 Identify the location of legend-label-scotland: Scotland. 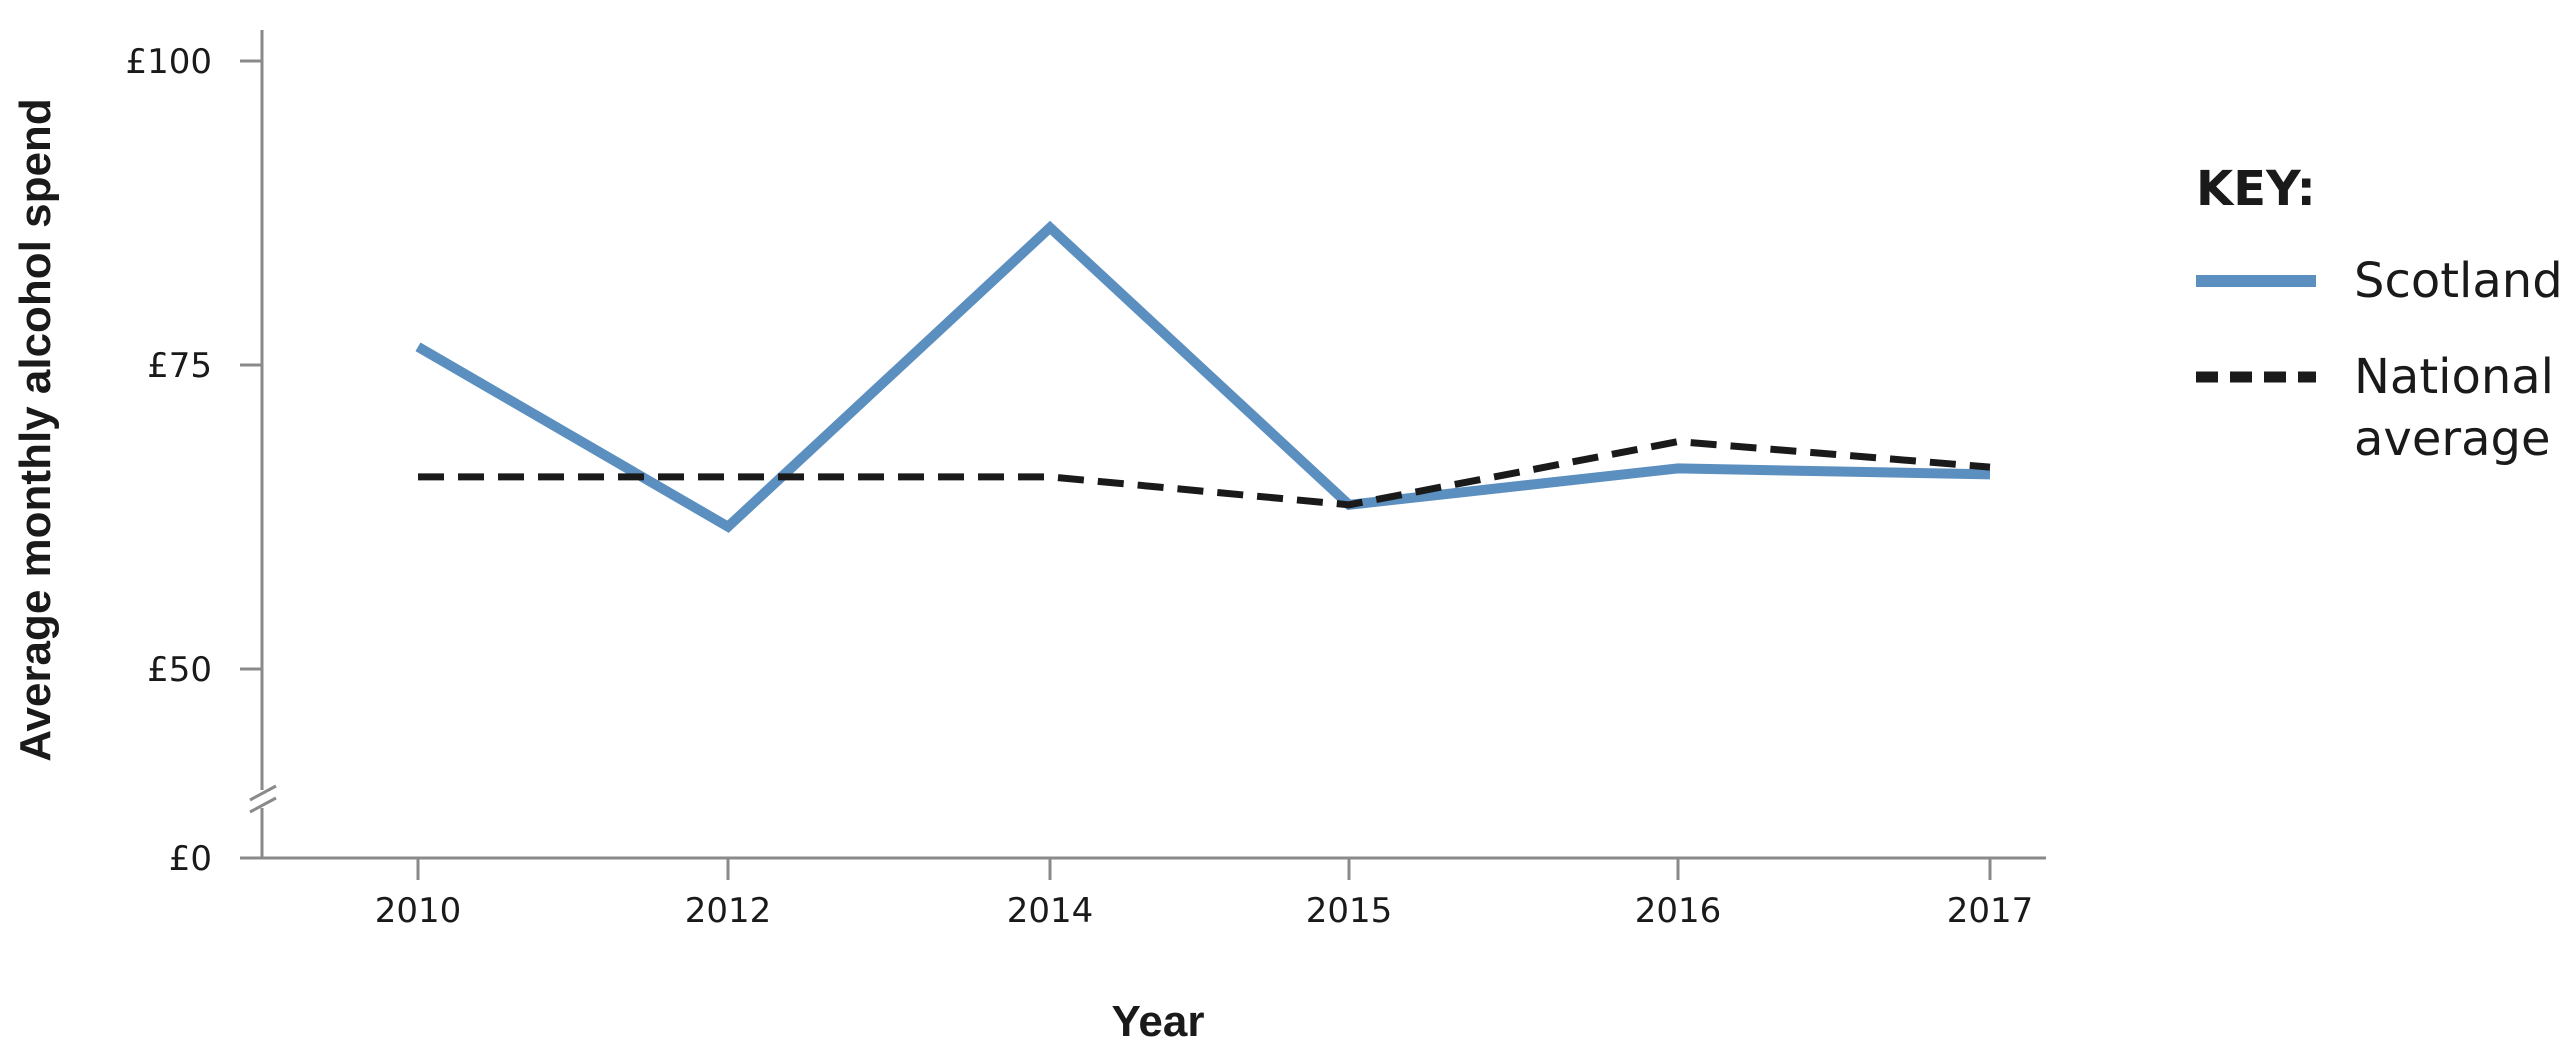
(2458, 281).